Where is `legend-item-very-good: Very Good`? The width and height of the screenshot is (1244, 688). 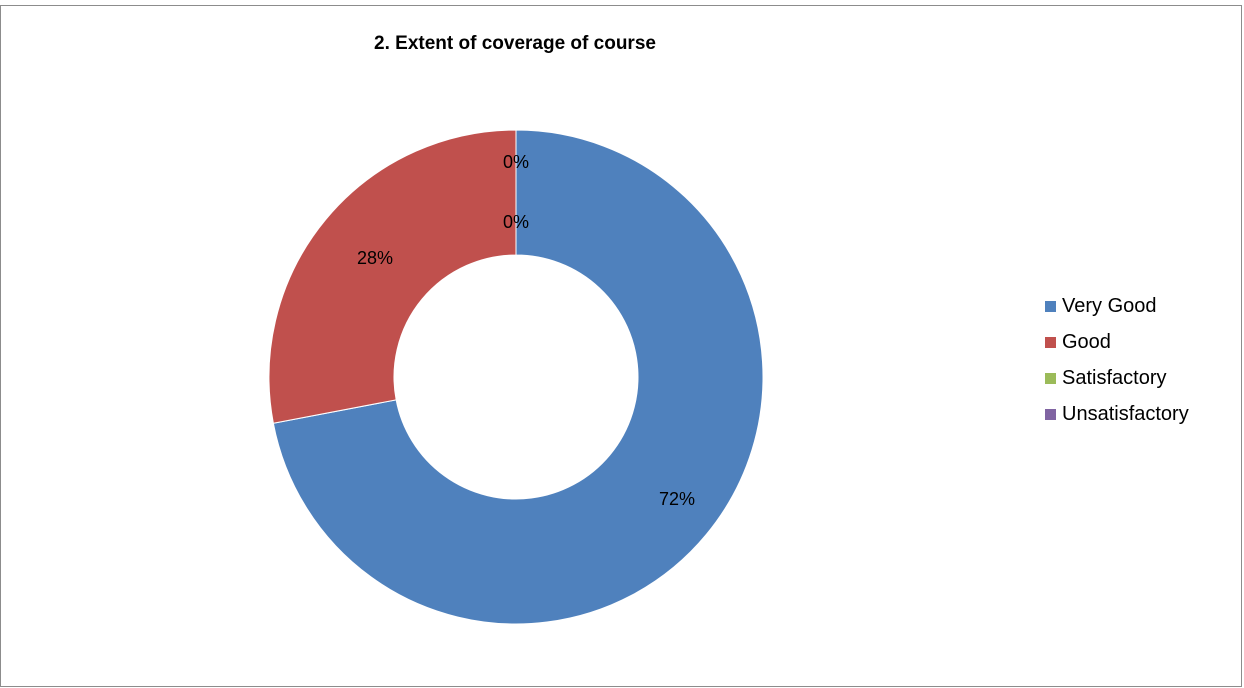
legend-item-very-good: Very Good is located at coordinates (1117, 306).